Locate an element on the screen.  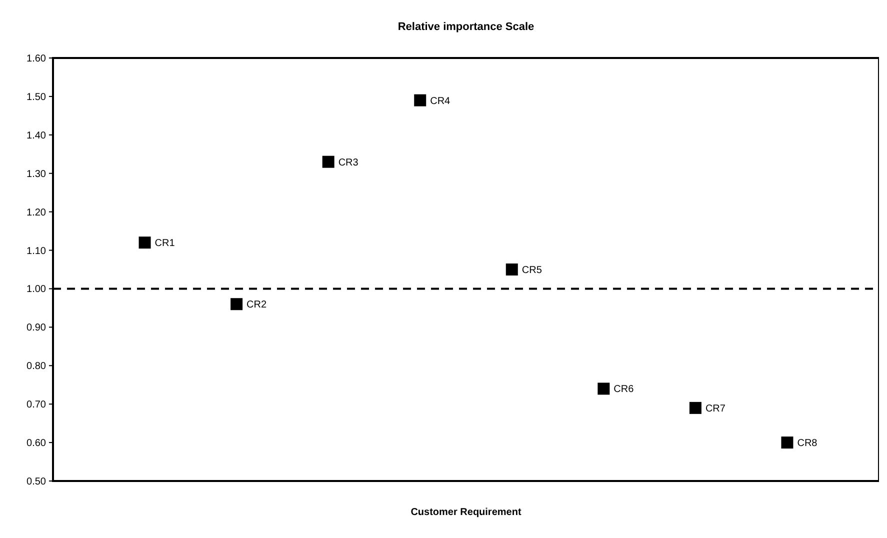
annotation: CR8 is located at coordinates (807, 444).